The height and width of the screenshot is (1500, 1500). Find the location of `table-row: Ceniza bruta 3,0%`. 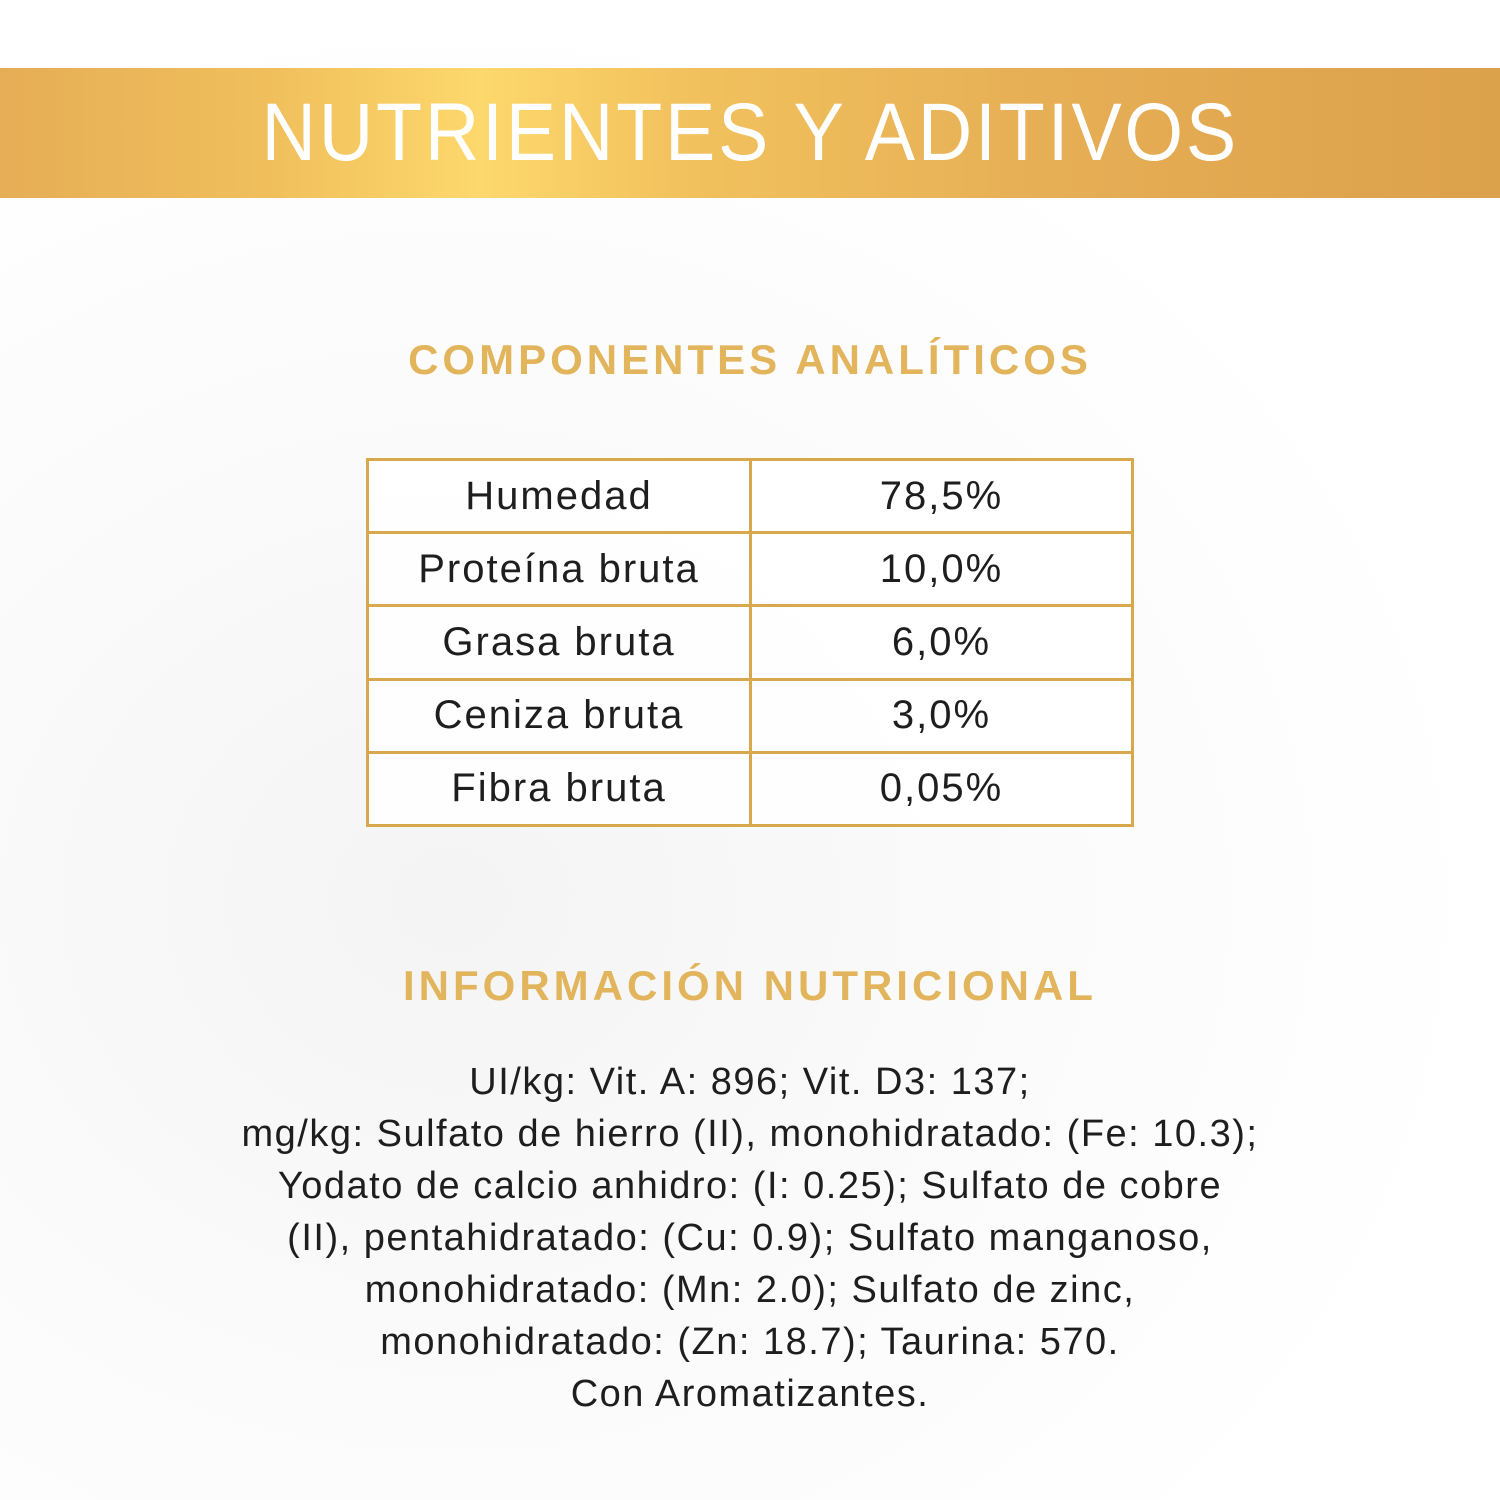

table-row: Ceniza bruta 3,0% is located at coordinates (750, 715).